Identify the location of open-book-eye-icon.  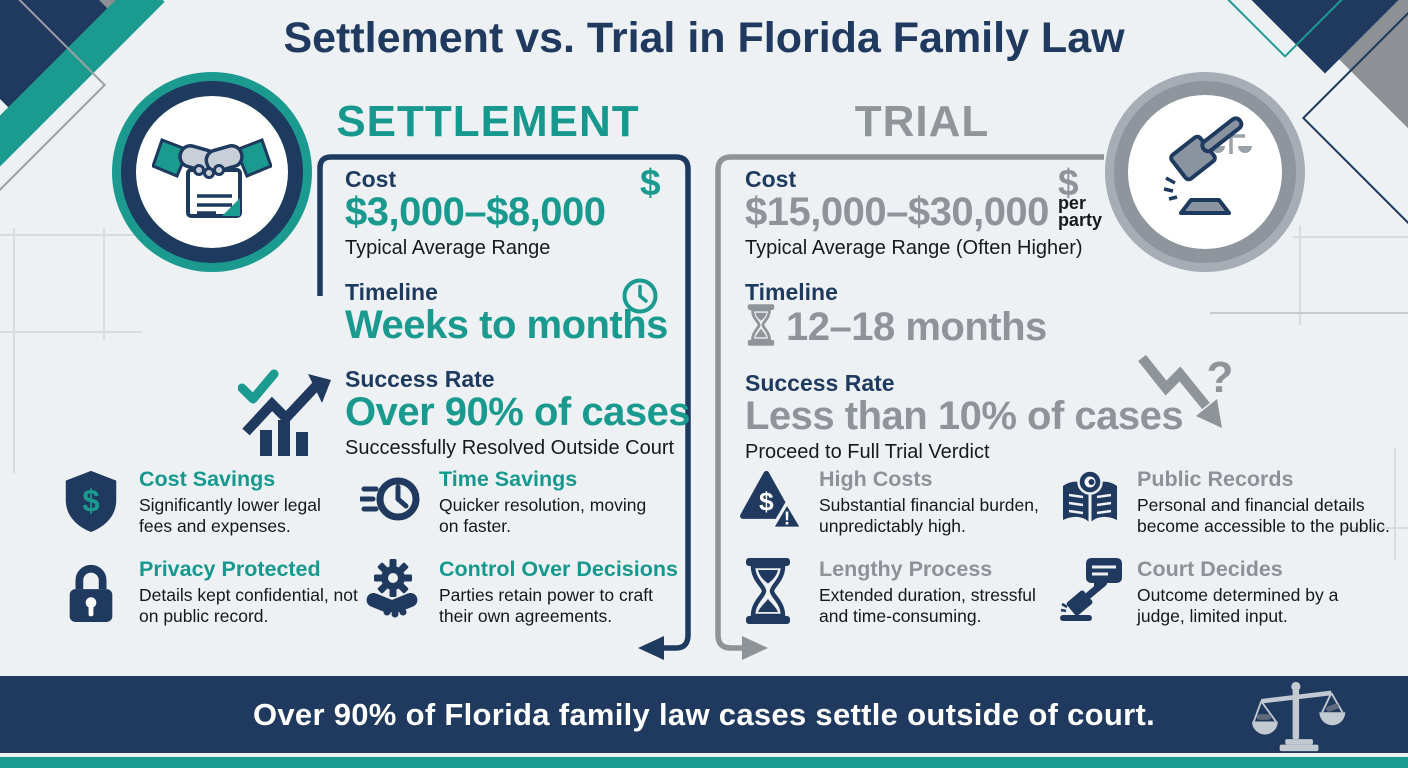
(1090, 503).